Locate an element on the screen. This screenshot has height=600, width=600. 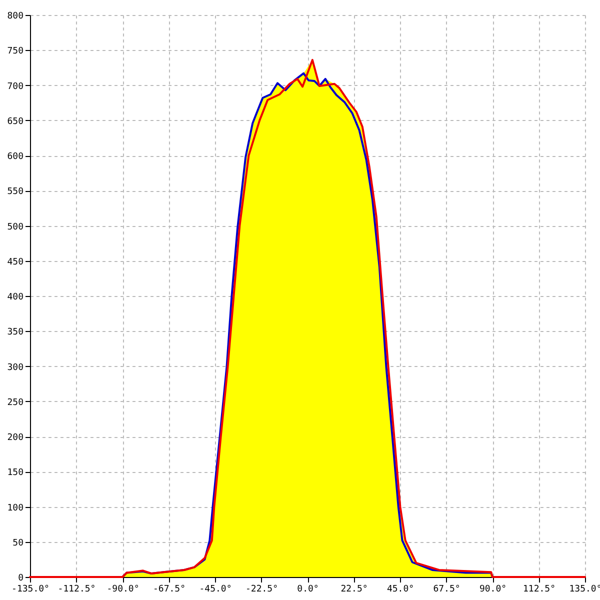
y-tick-label: 650 is located at coordinates (15, 121).